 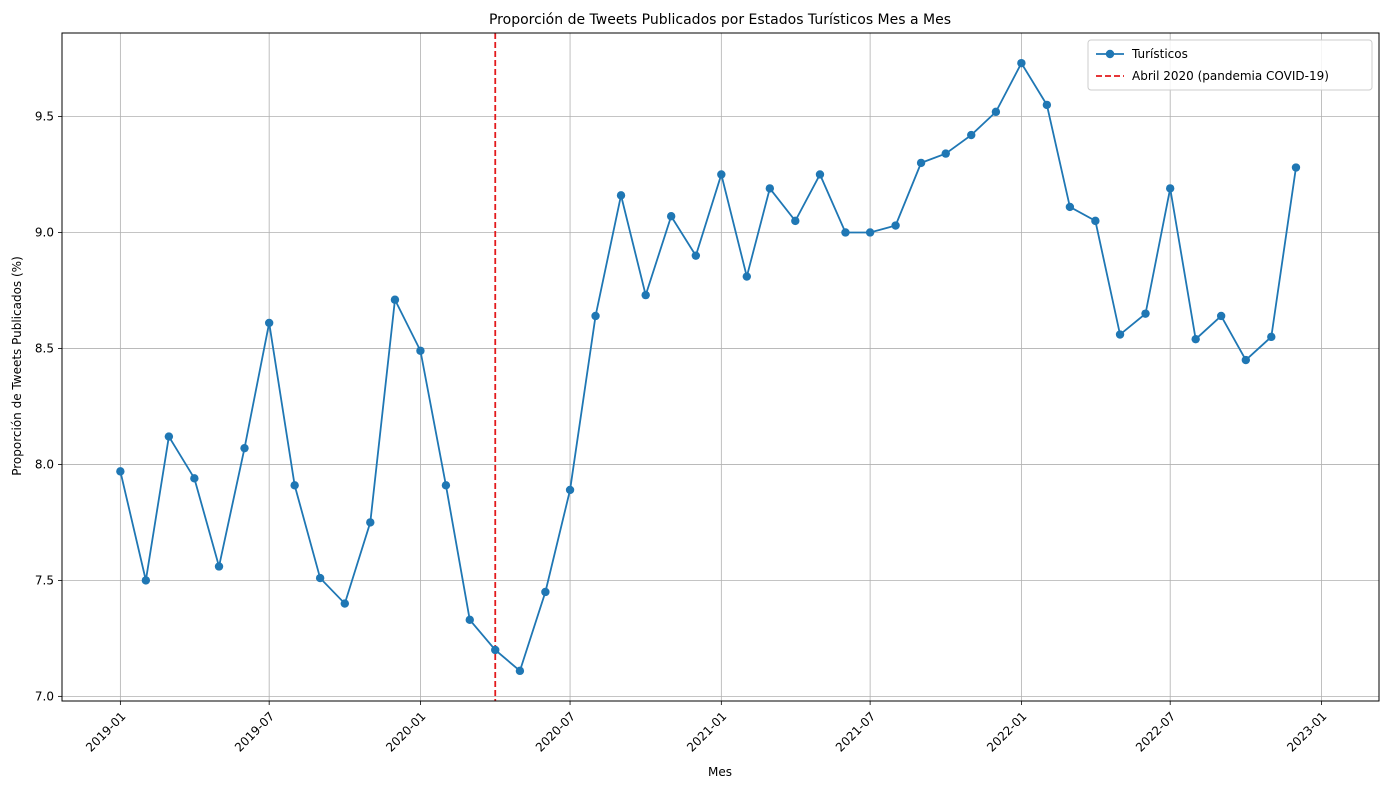 What do you see at coordinates (1159, 54) in the screenshot?
I see `legend-label-series: Turísticos` at bounding box center [1159, 54].